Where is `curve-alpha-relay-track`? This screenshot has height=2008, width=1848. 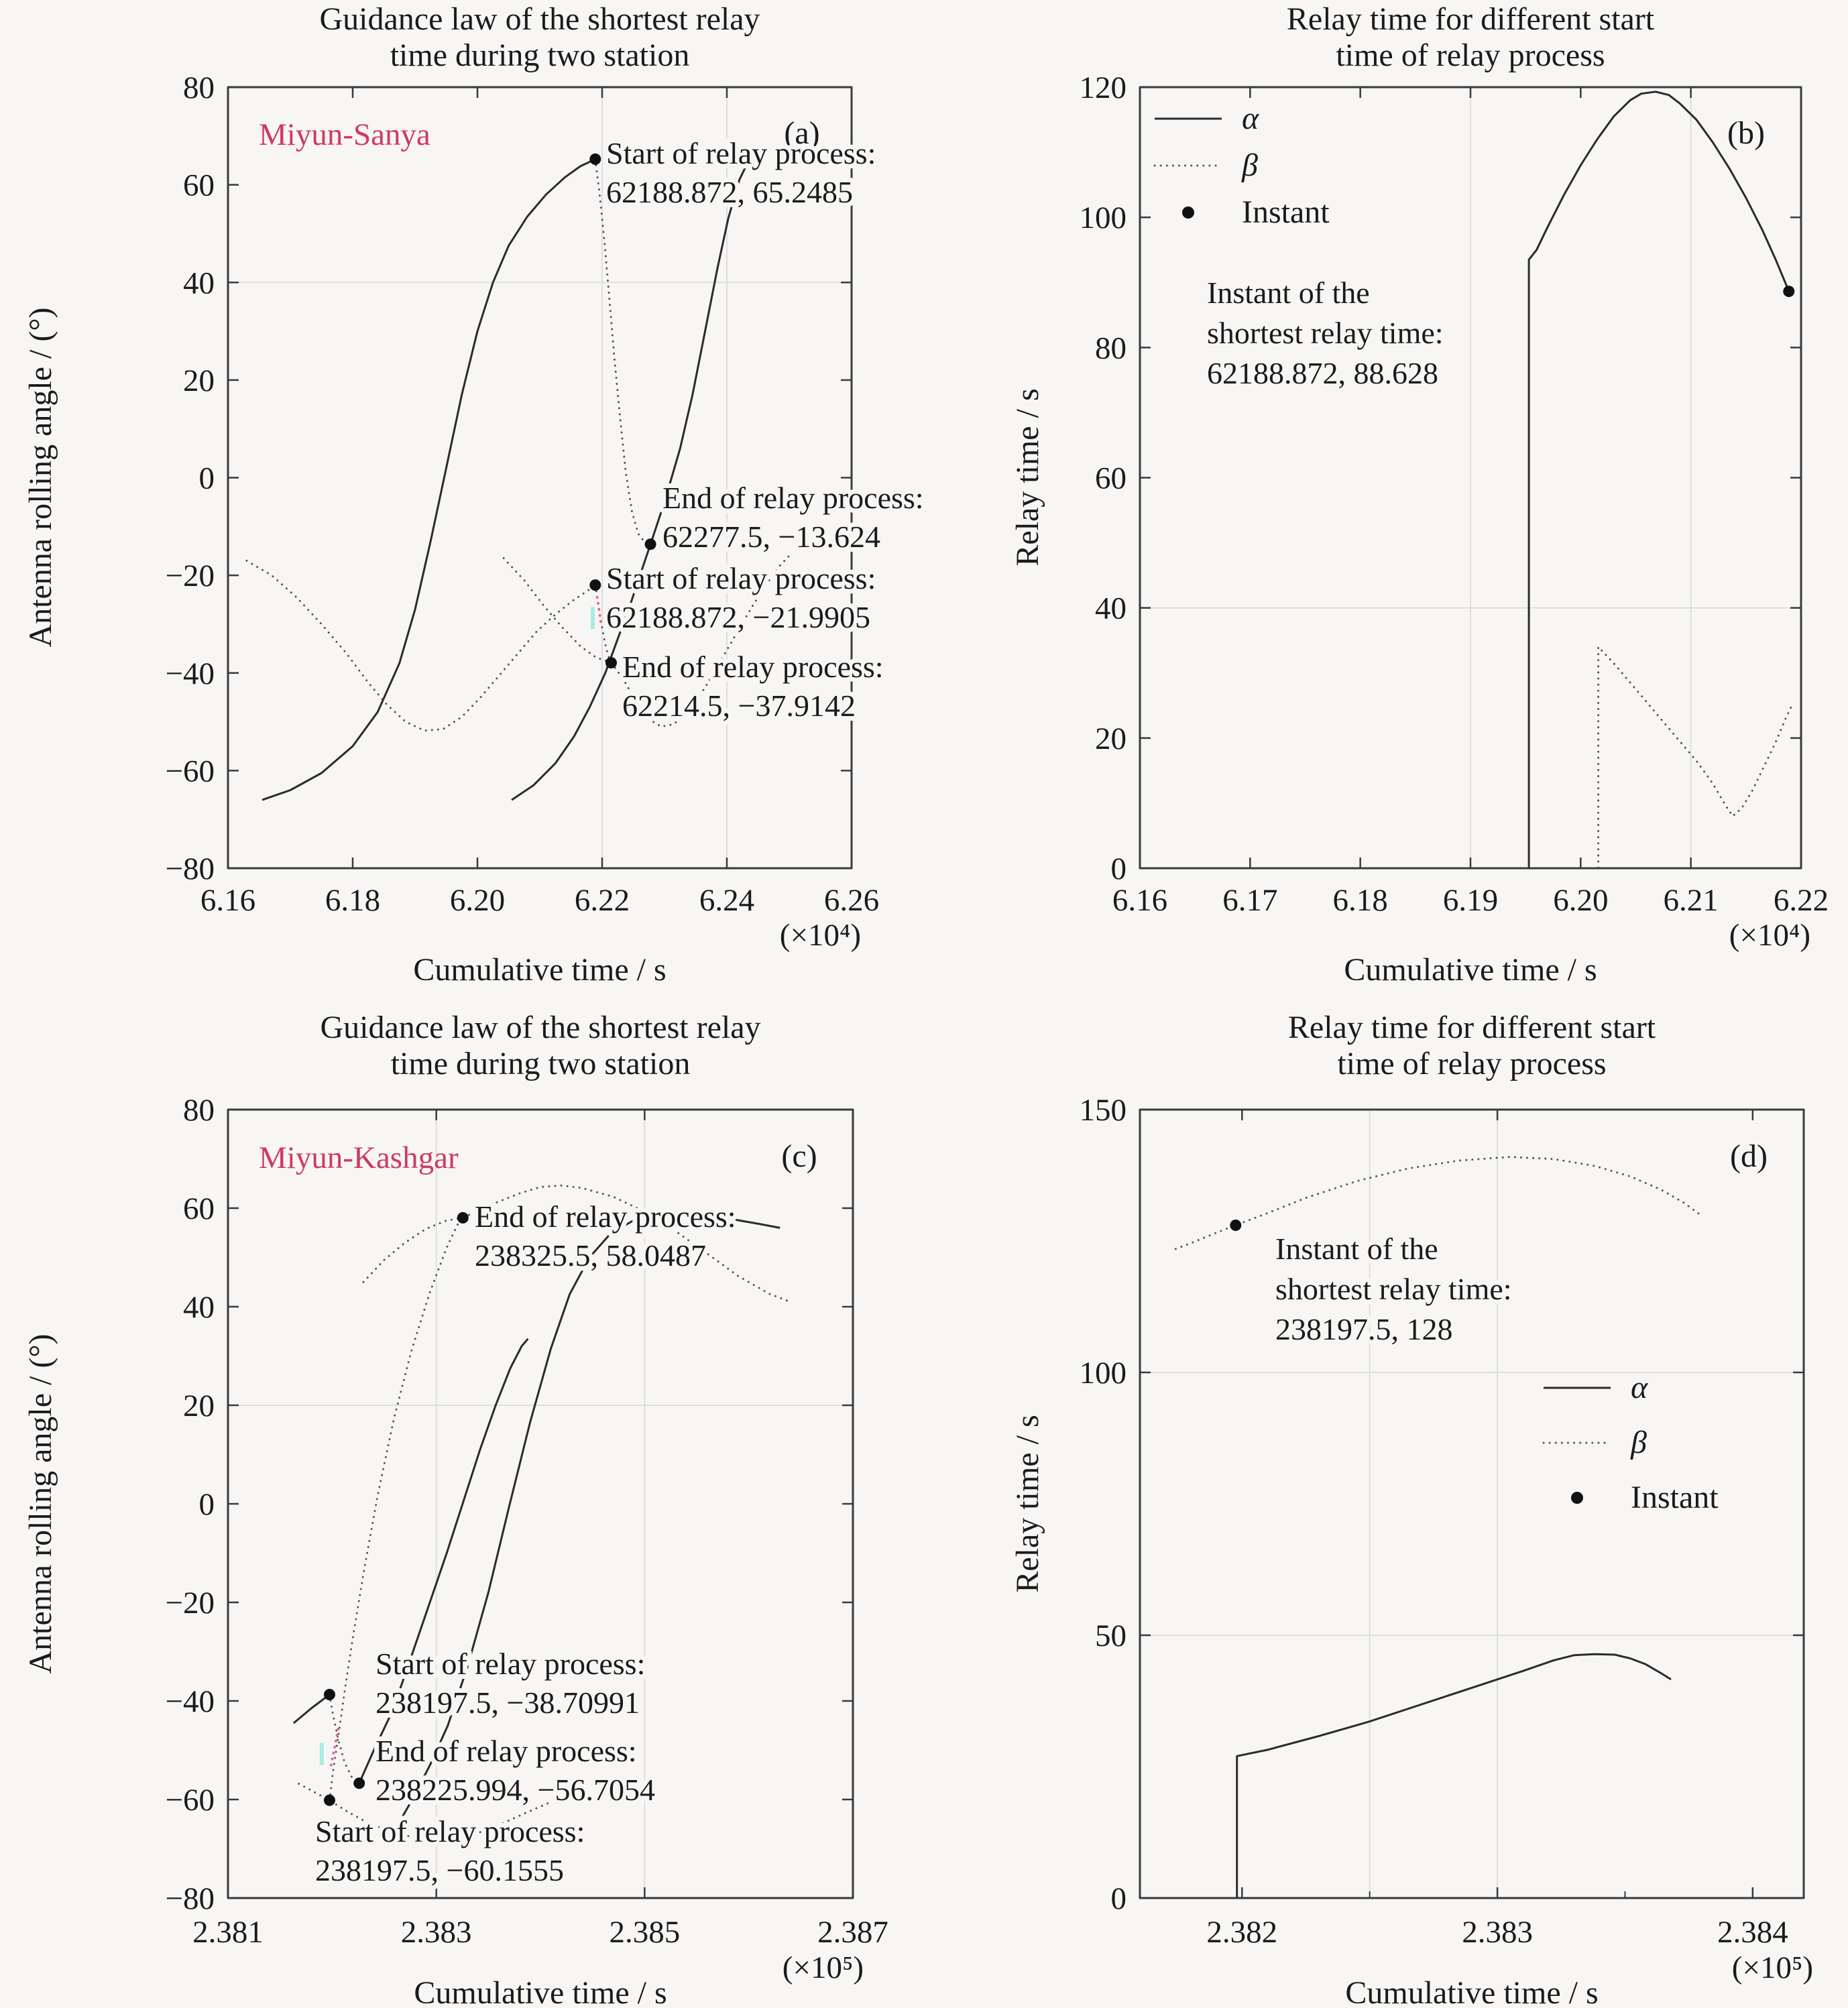 curve-alpha-relay-track is located at coordinates (443, 1561).